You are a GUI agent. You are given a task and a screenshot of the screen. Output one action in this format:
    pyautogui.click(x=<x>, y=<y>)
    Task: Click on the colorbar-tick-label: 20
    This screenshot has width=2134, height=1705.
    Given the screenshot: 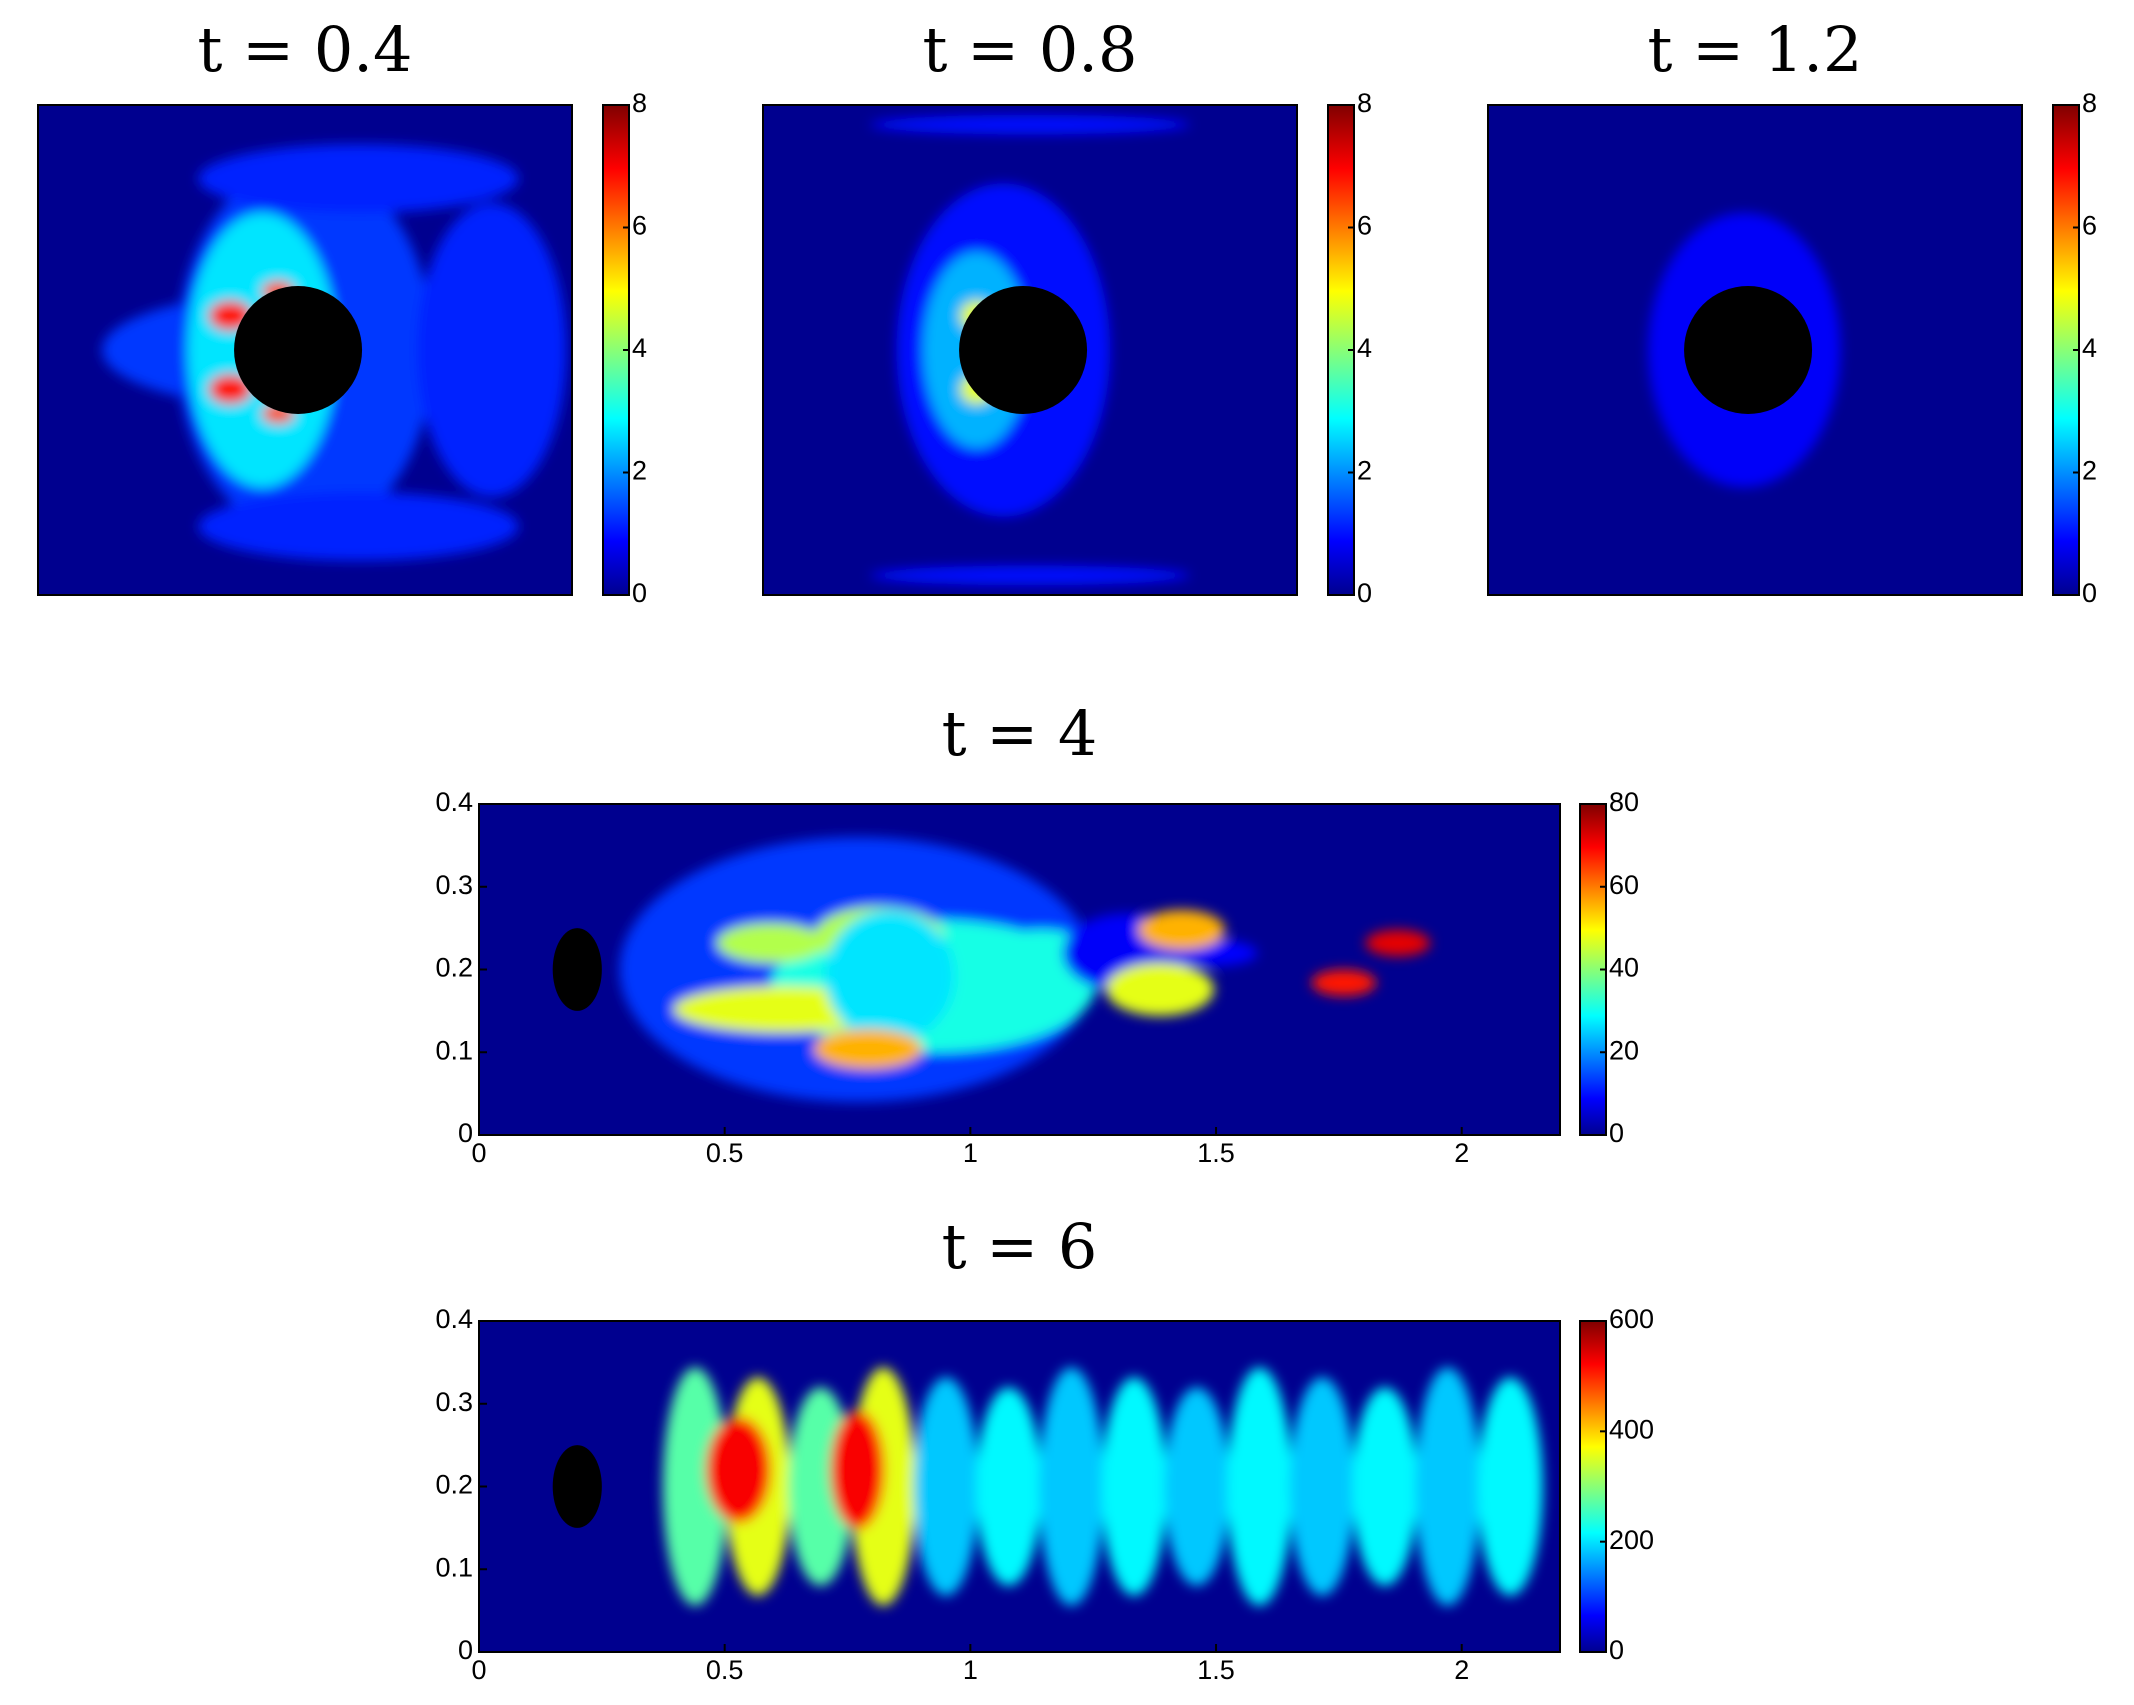 What is the action you would take?
    pyautogui.click(x=1624, y=1050)
    